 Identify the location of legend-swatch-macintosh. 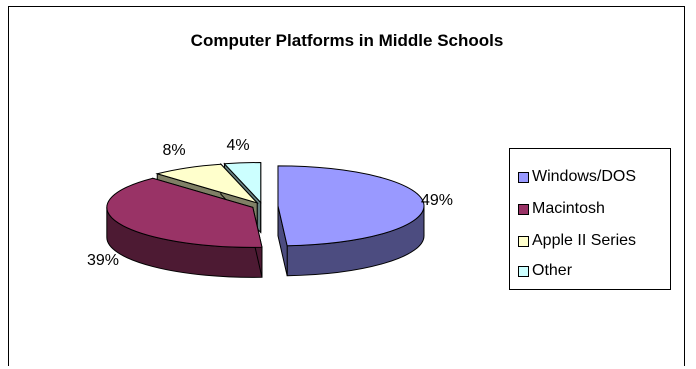
(523, 209).